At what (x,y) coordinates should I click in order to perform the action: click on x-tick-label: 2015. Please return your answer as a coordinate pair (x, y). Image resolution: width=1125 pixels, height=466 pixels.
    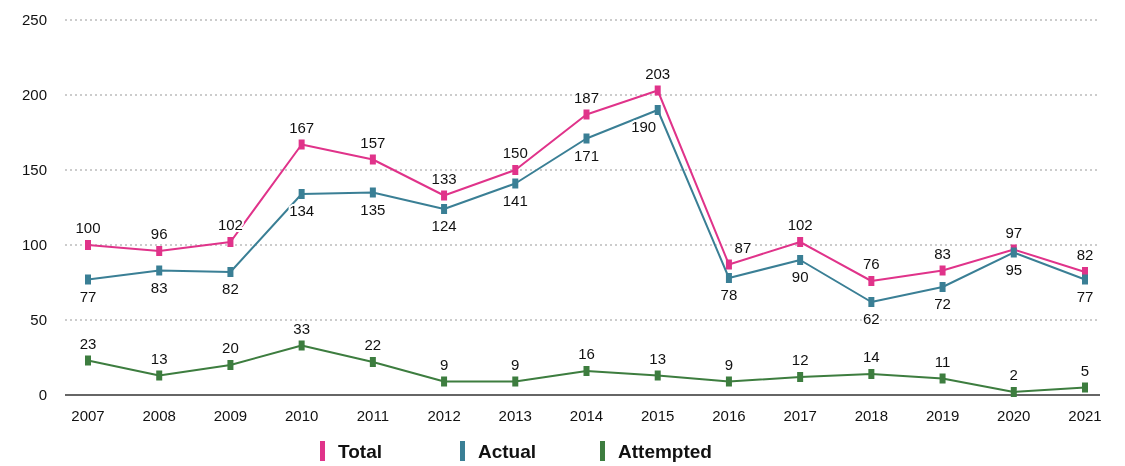
    Looking at the image, I should click on (658, 415).